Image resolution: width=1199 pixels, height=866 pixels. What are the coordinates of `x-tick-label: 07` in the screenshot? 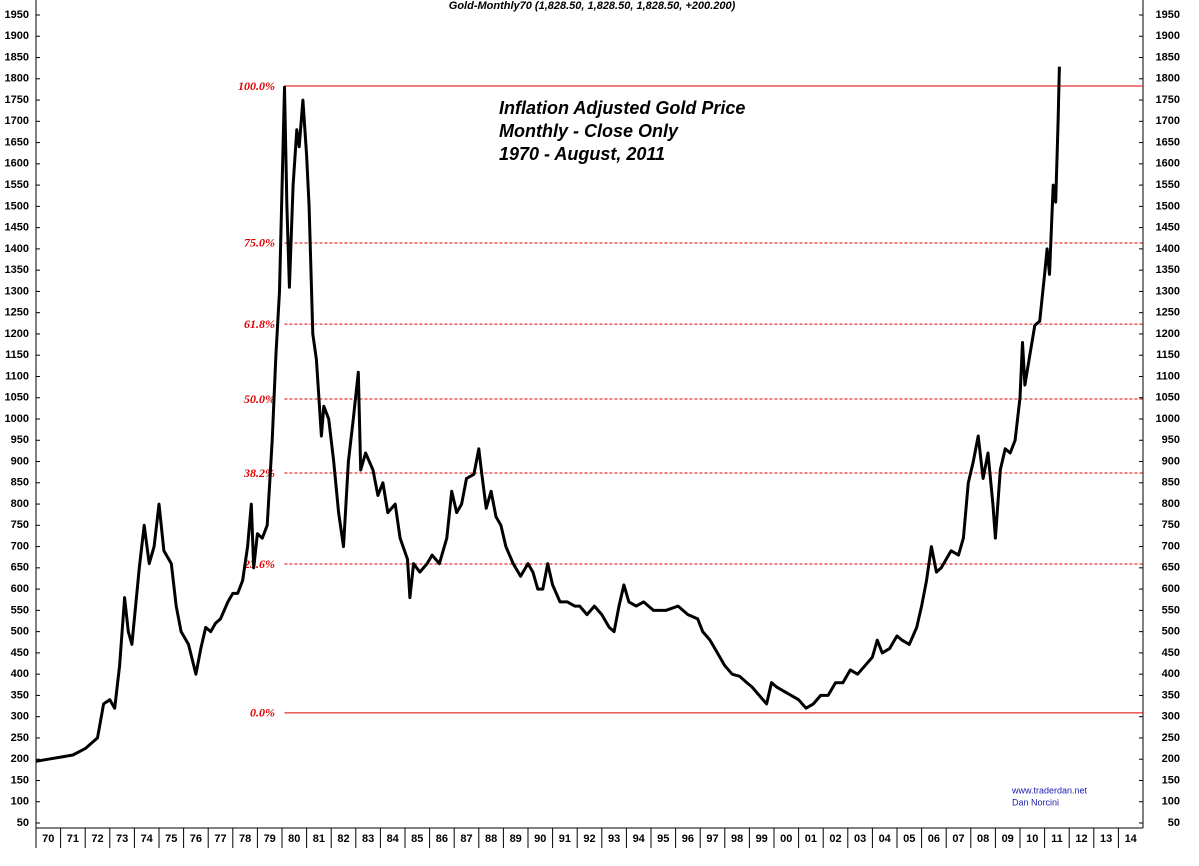 It's located at (958, 839).